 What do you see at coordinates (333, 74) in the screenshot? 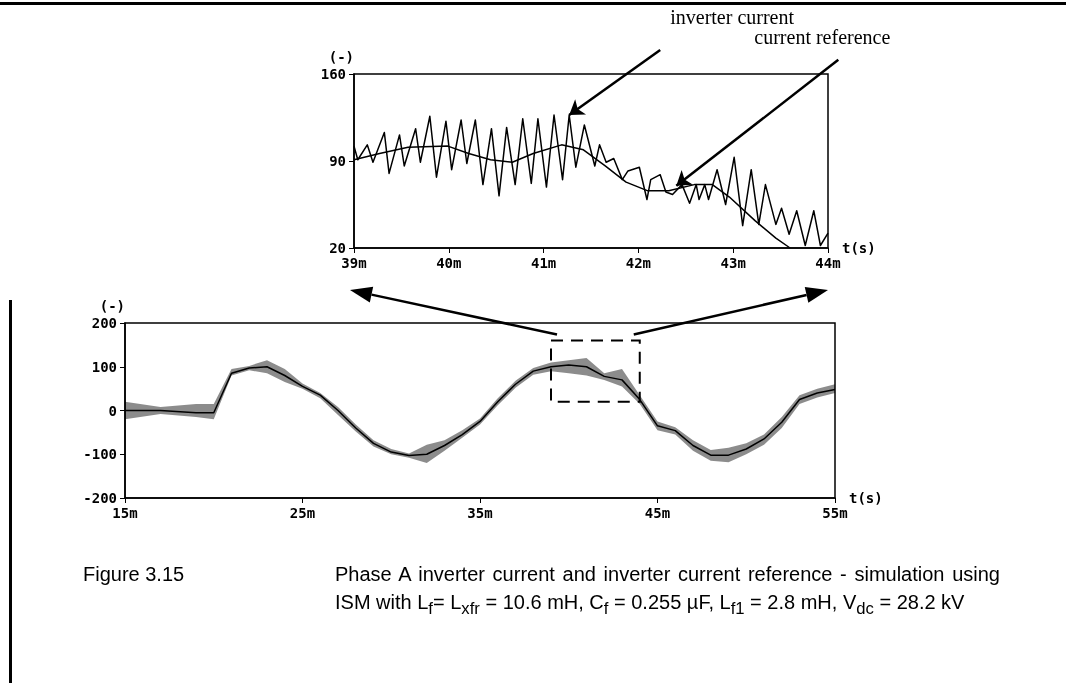
I see `y-tick-label: 160` at bounding box center [333, 74].